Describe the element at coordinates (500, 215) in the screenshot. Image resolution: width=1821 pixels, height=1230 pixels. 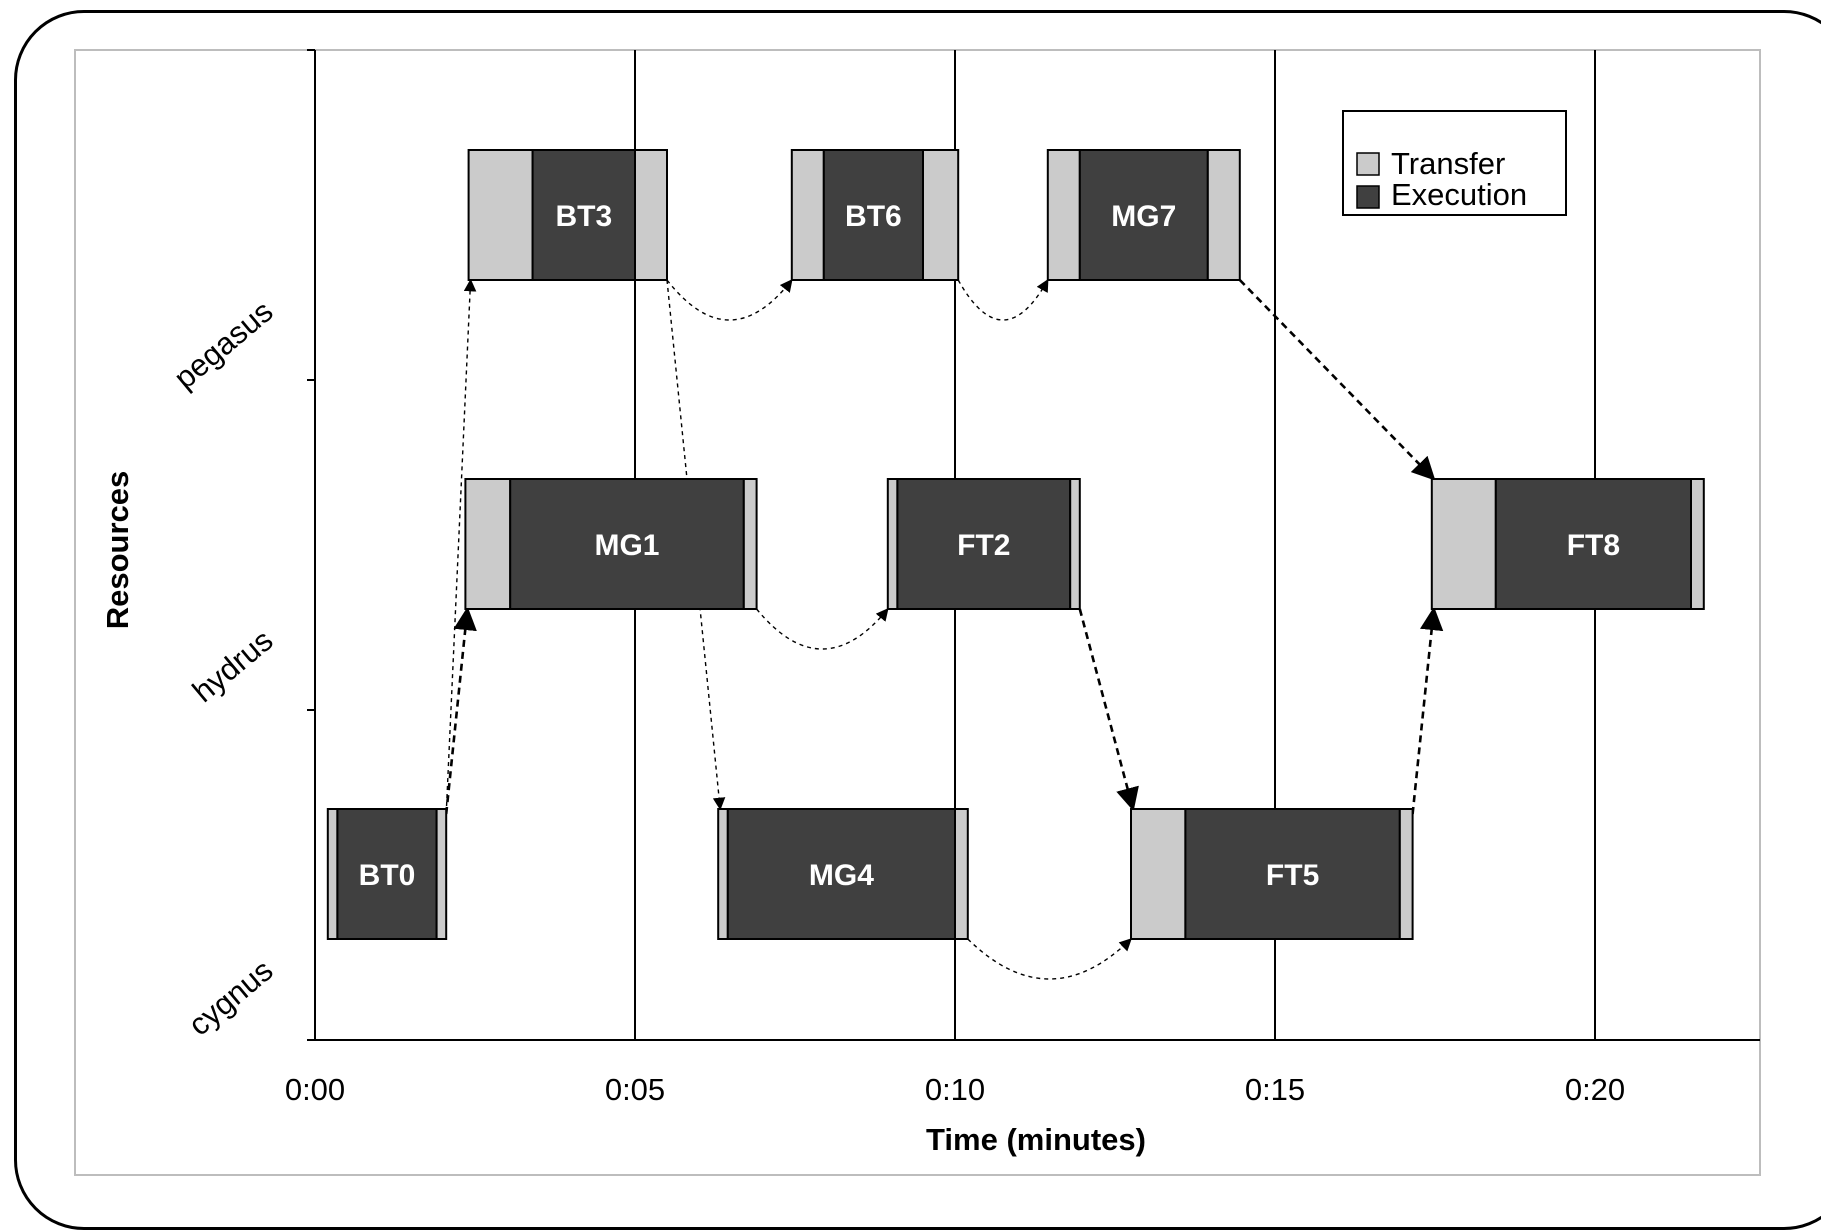
I see `task-transfer-in-BT3` at that location.